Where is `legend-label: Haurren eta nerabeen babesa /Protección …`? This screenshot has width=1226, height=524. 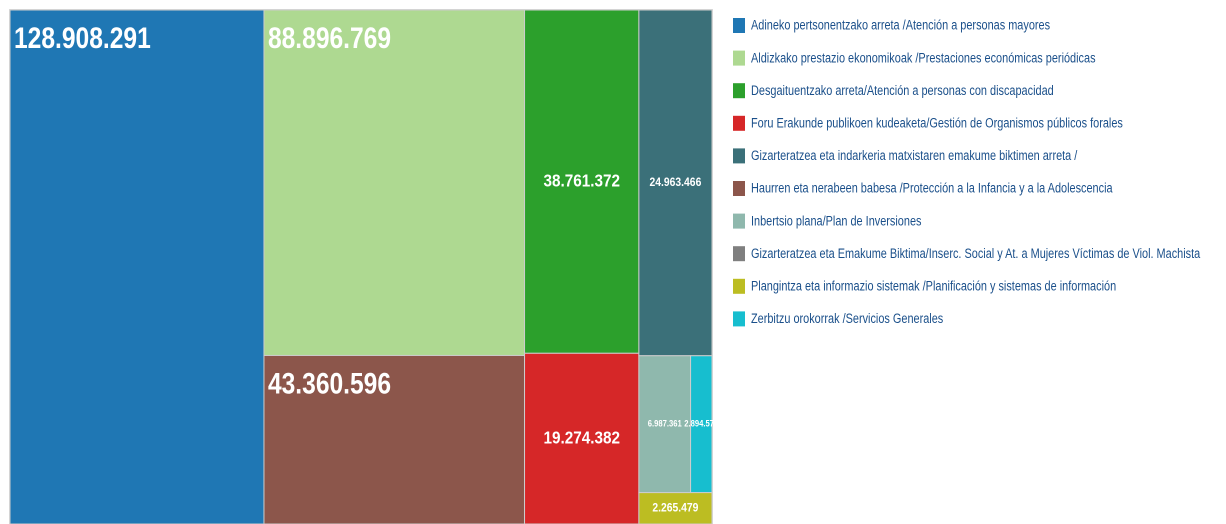 legend-label: Haurren eta nerabeen babesa /Protección … is located at coordinates (932, 188).